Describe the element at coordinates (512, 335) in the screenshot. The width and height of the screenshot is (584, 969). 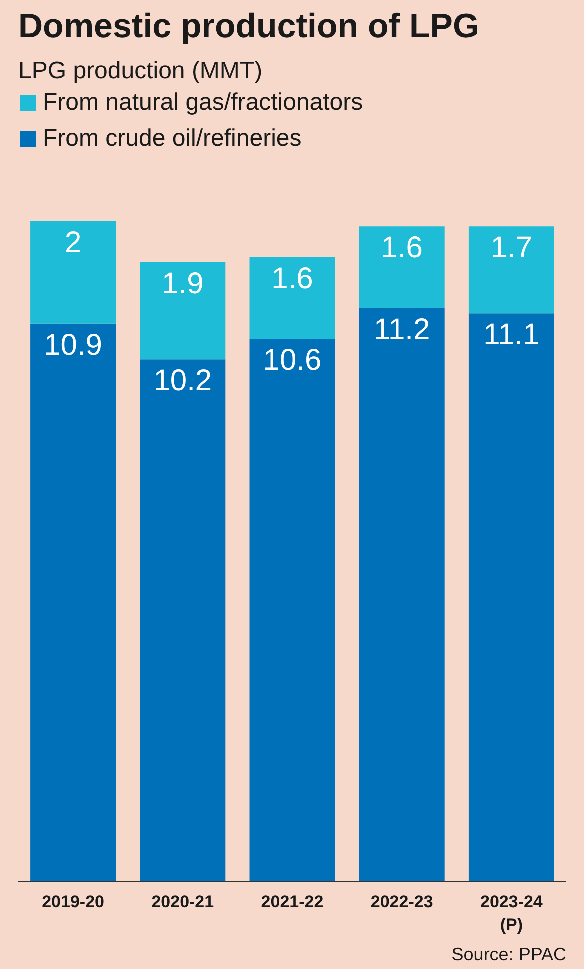
I see `data-label: 11.1` at that location.